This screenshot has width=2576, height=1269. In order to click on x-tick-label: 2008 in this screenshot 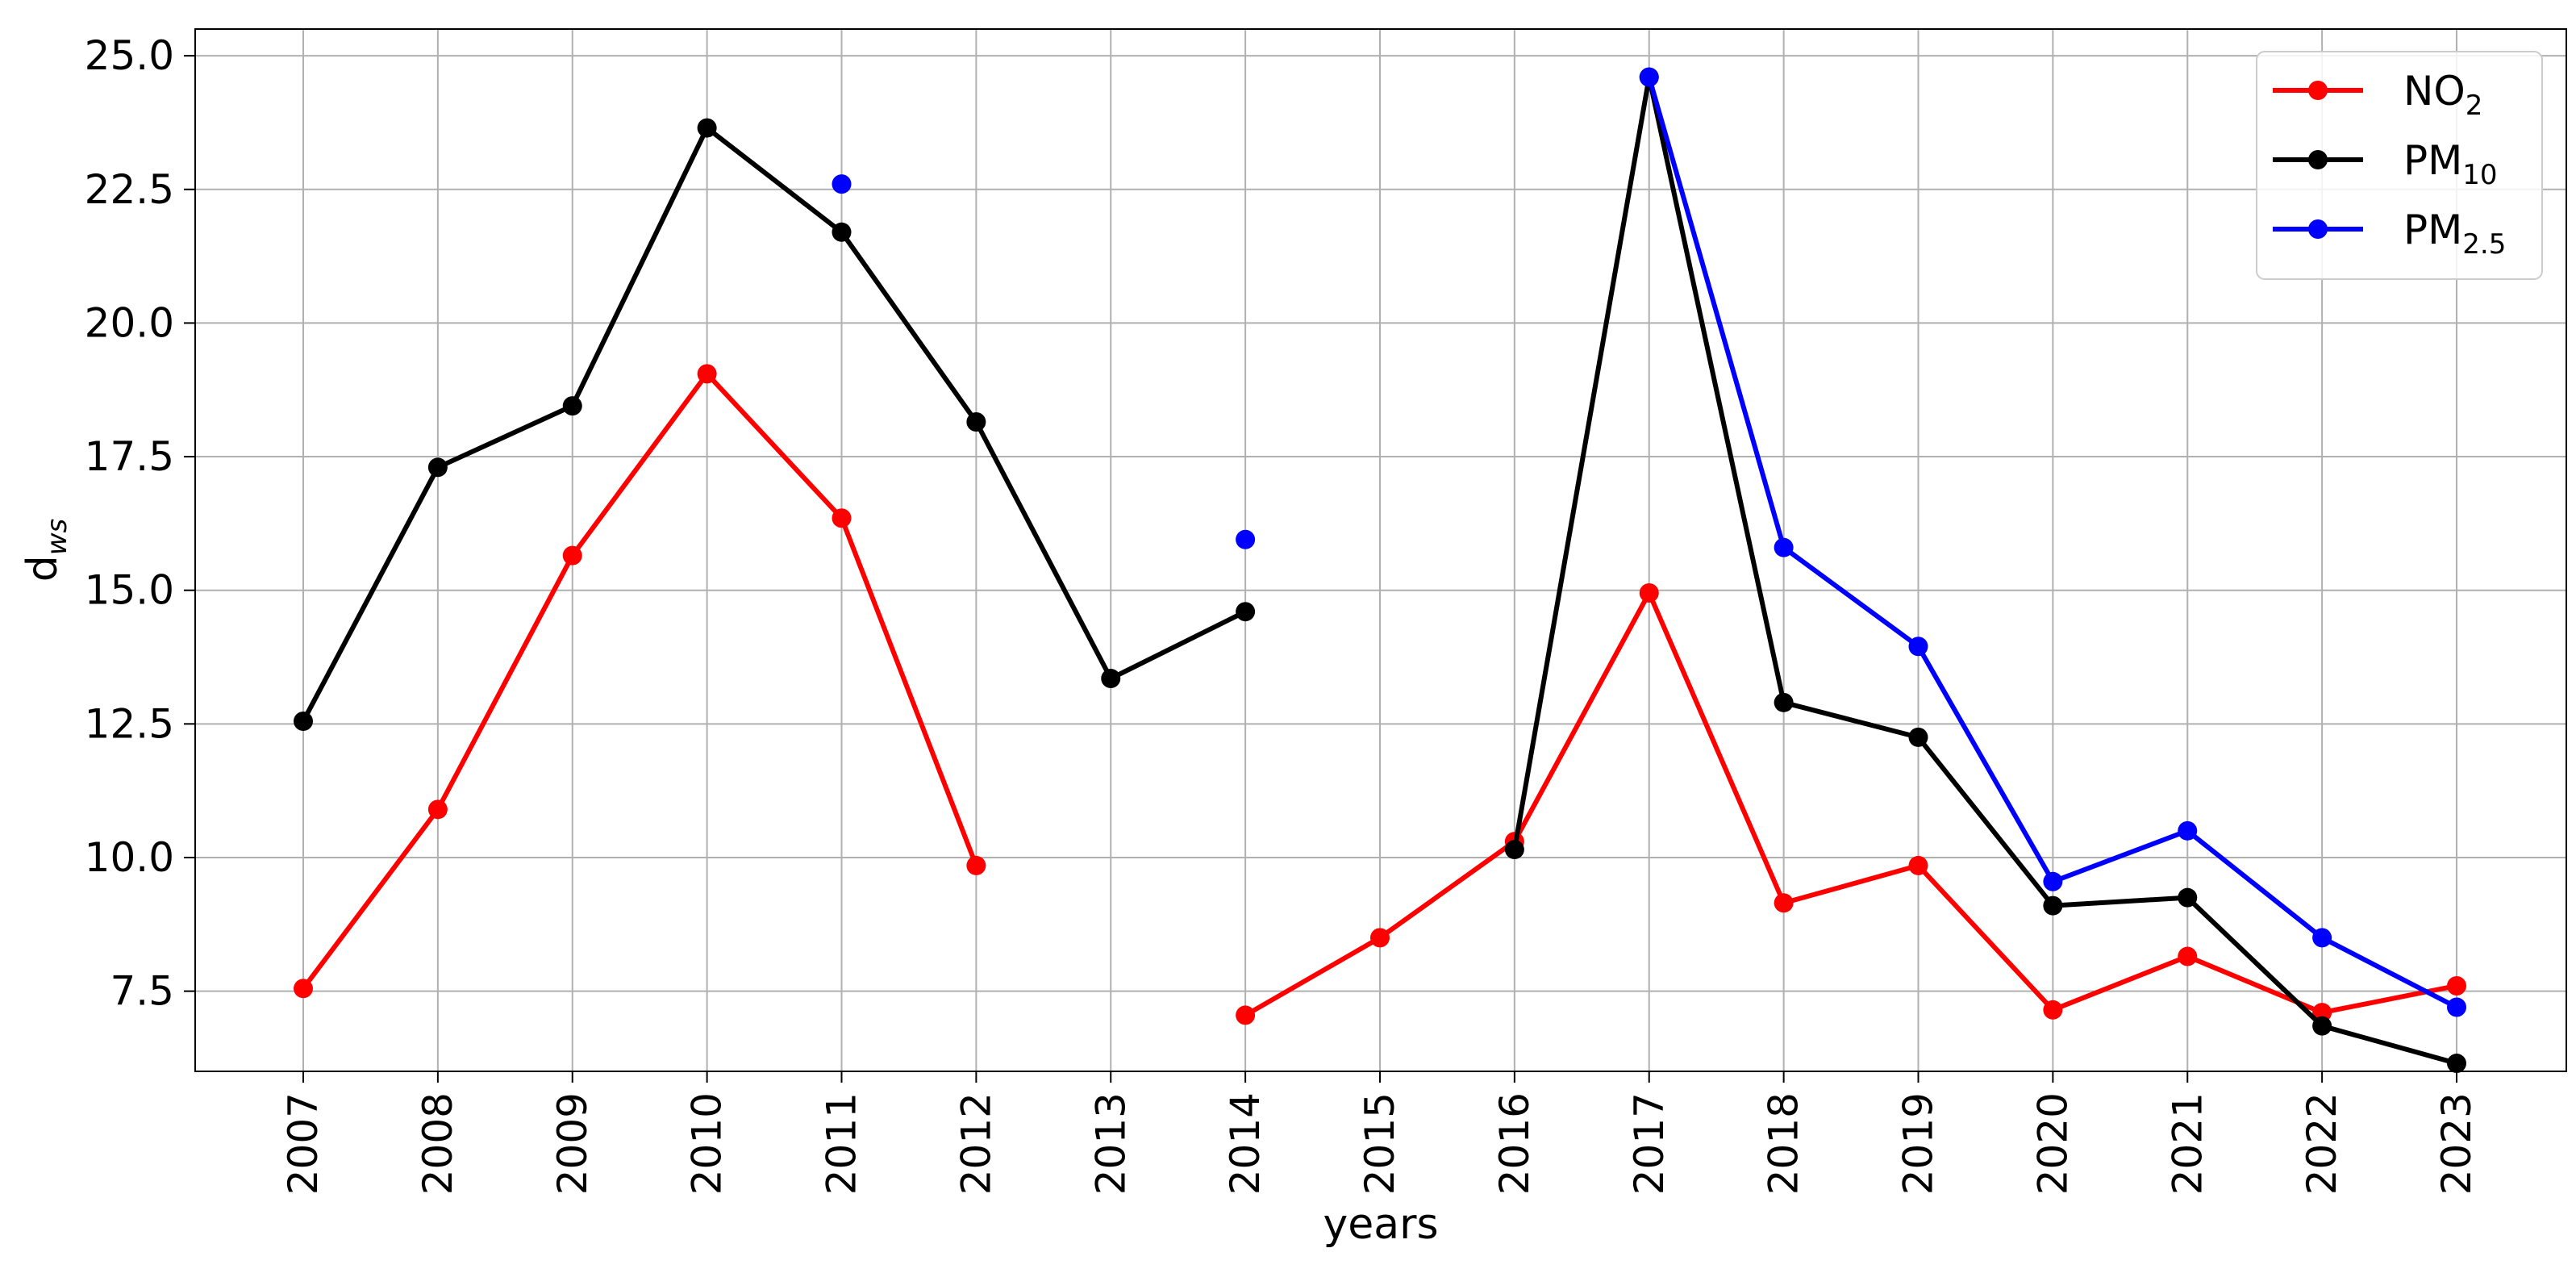, I will do `click(438, 1143)`.